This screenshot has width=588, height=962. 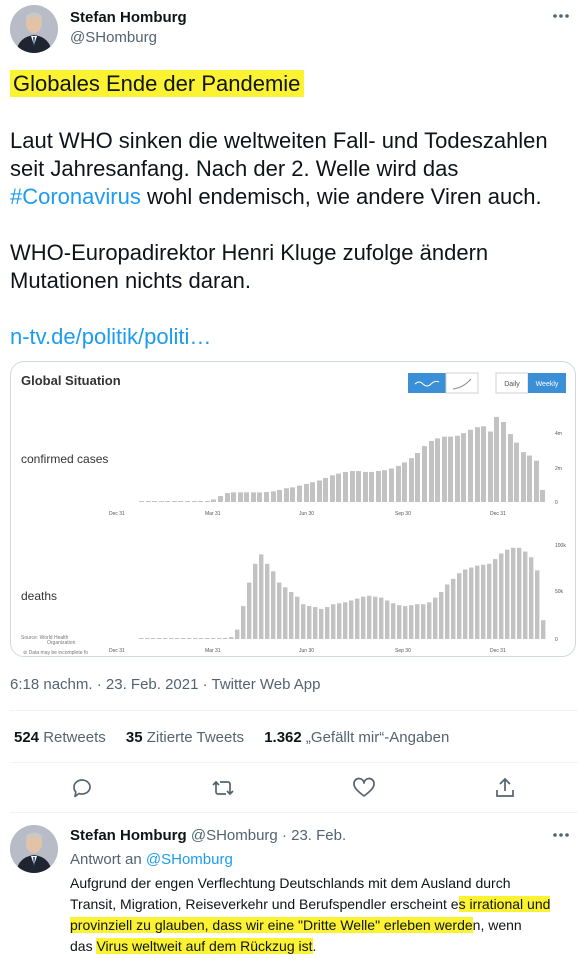 What do you see at coordinates (82, 788) in the screenshot?
I see `reply-icon` at bounding box center [82, 788].